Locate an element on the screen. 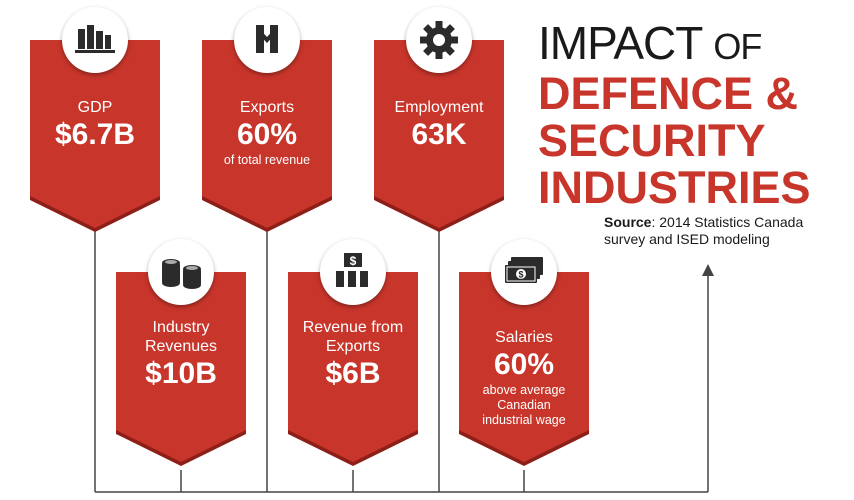 This screenshot has width=854, height=500. title-of: OF is located at coordinates (737, 46).